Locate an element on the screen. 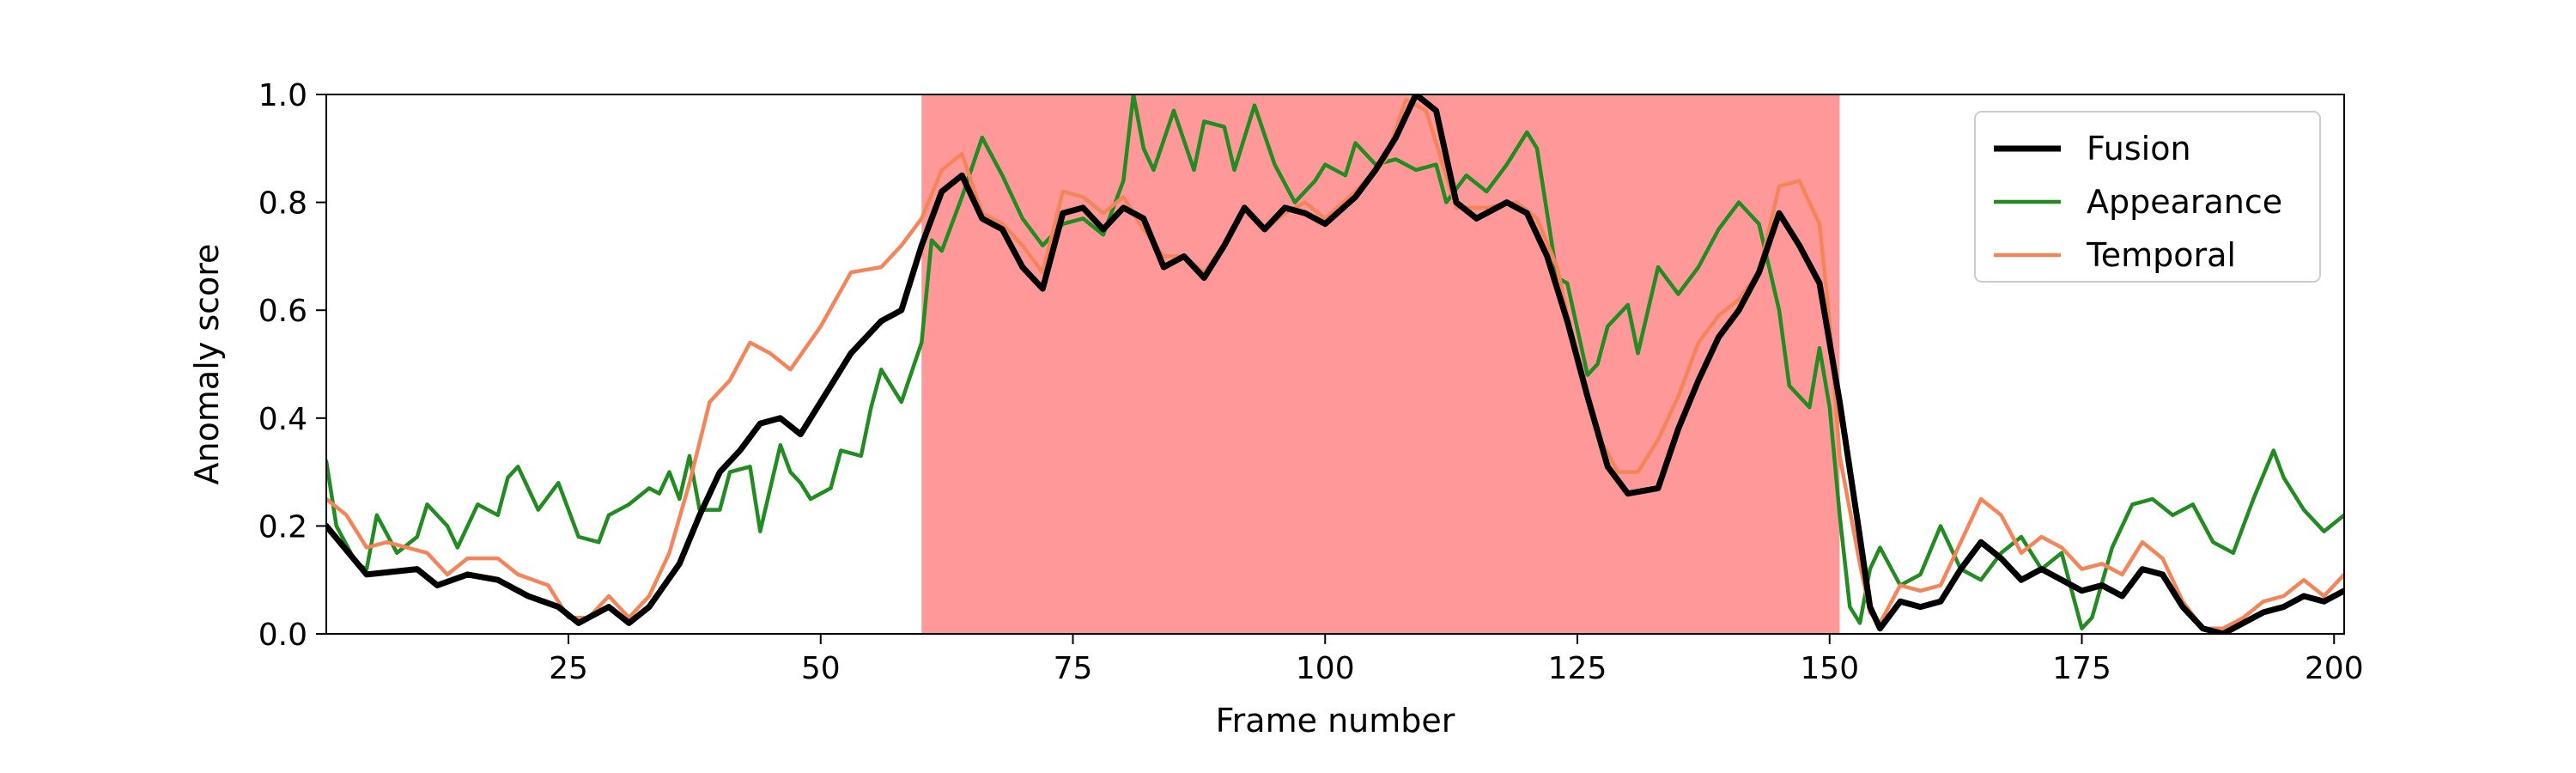 This screenshot has width=2576, height=773. x-tick-label: 125 is located at coordinates (1577, 668).